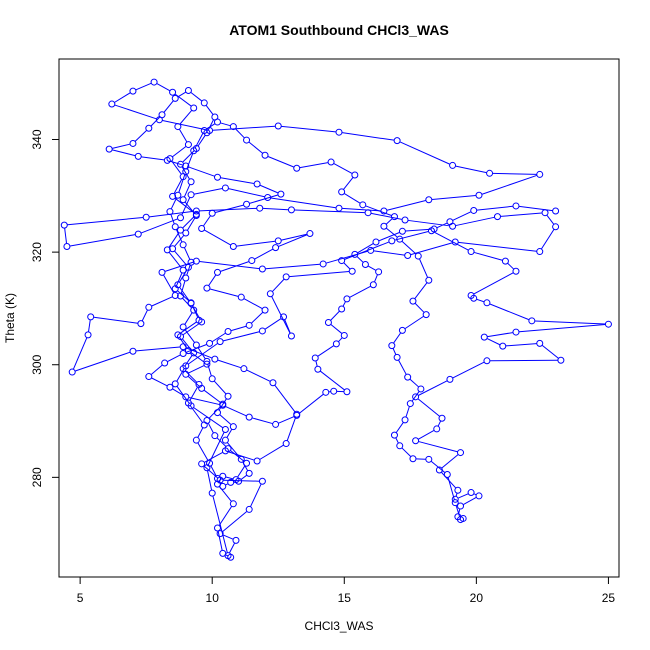  Describe the element at coordinates (37, 252) in the screenshot. I see `y-tick-label: 320` at that location.